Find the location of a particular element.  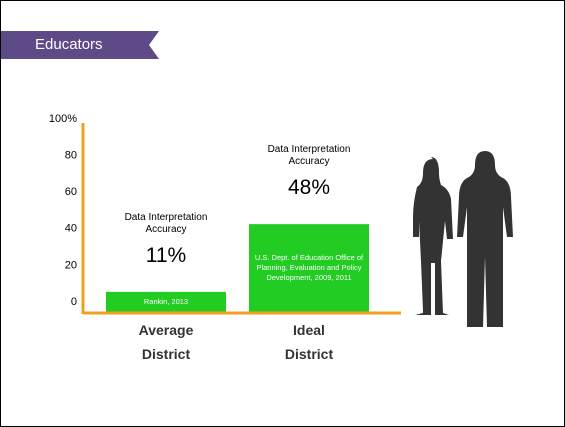

y-tick-label: 60 is located at coordinates (71, 192).